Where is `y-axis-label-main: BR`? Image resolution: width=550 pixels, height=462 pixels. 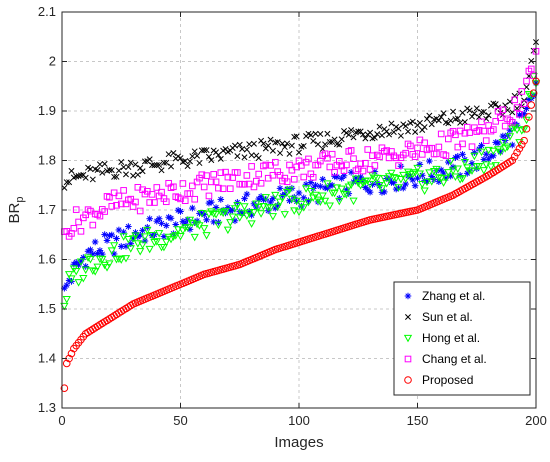 y-axis-label-main: BR is located at coordinates (14, 212).